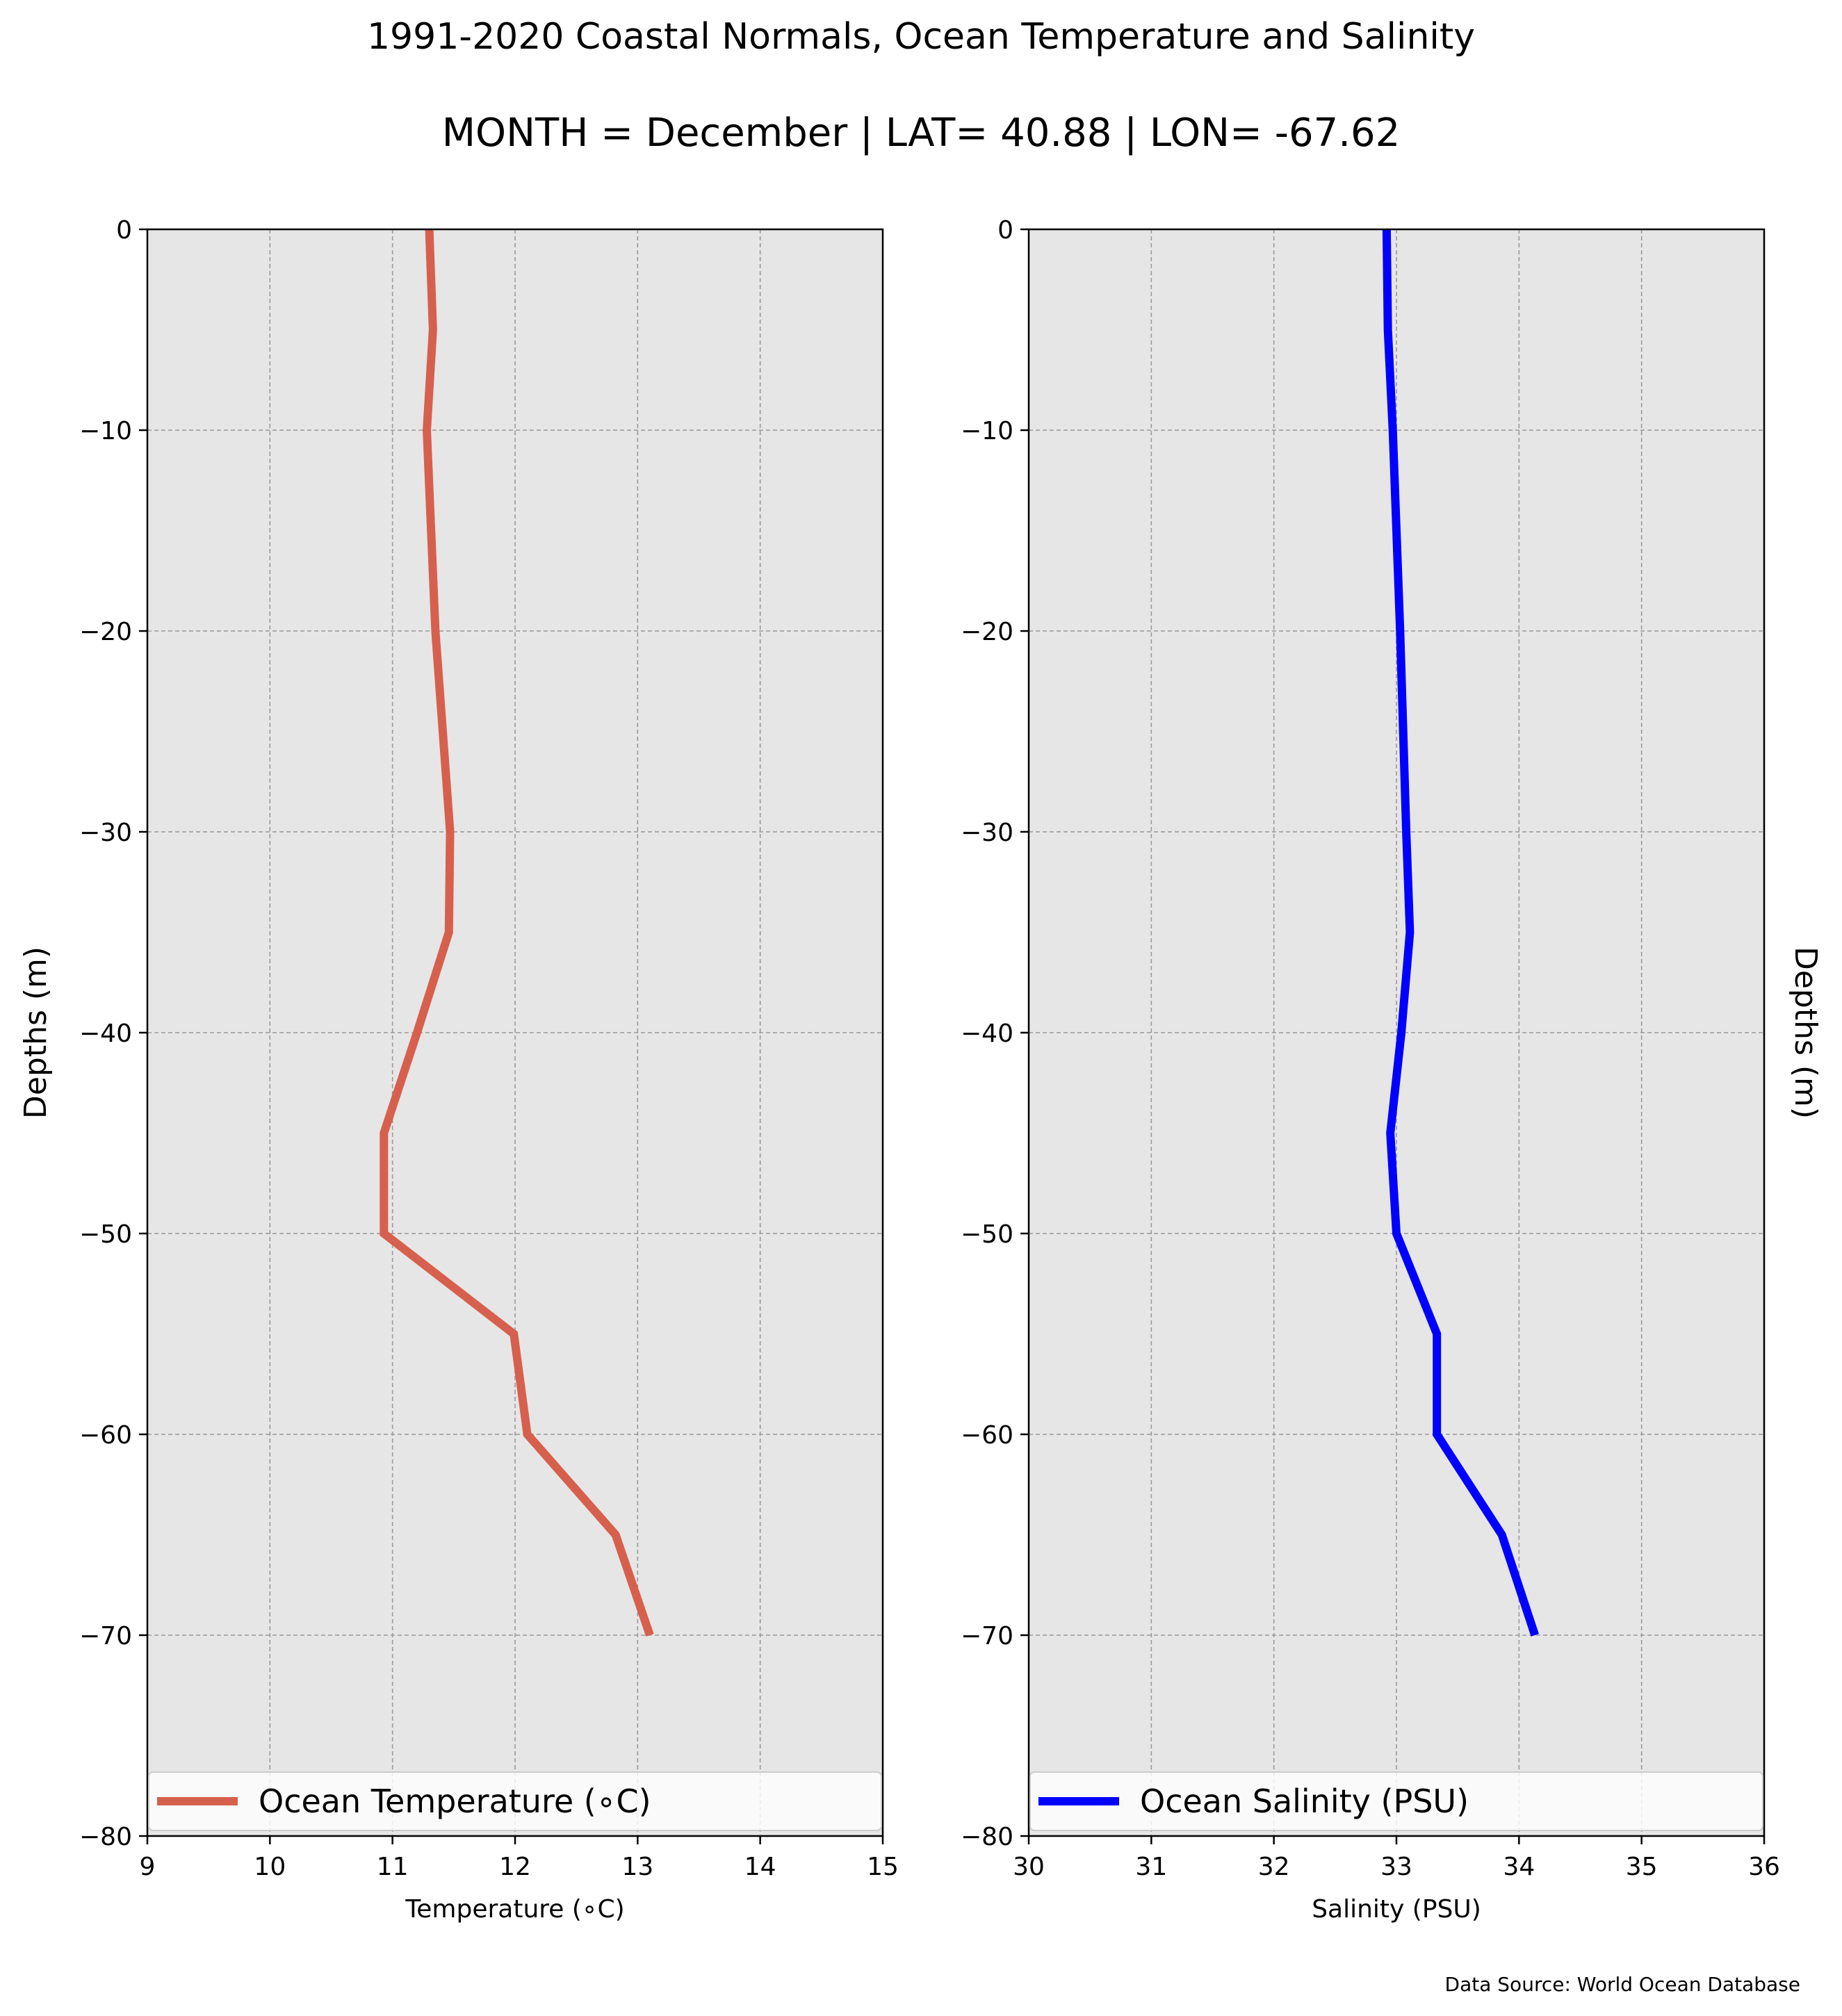  What do you see at coordinates (883, 1867) in the screenshot?
I see `temperature-x-tick-label: 15` at bounding box center [883, 1867].